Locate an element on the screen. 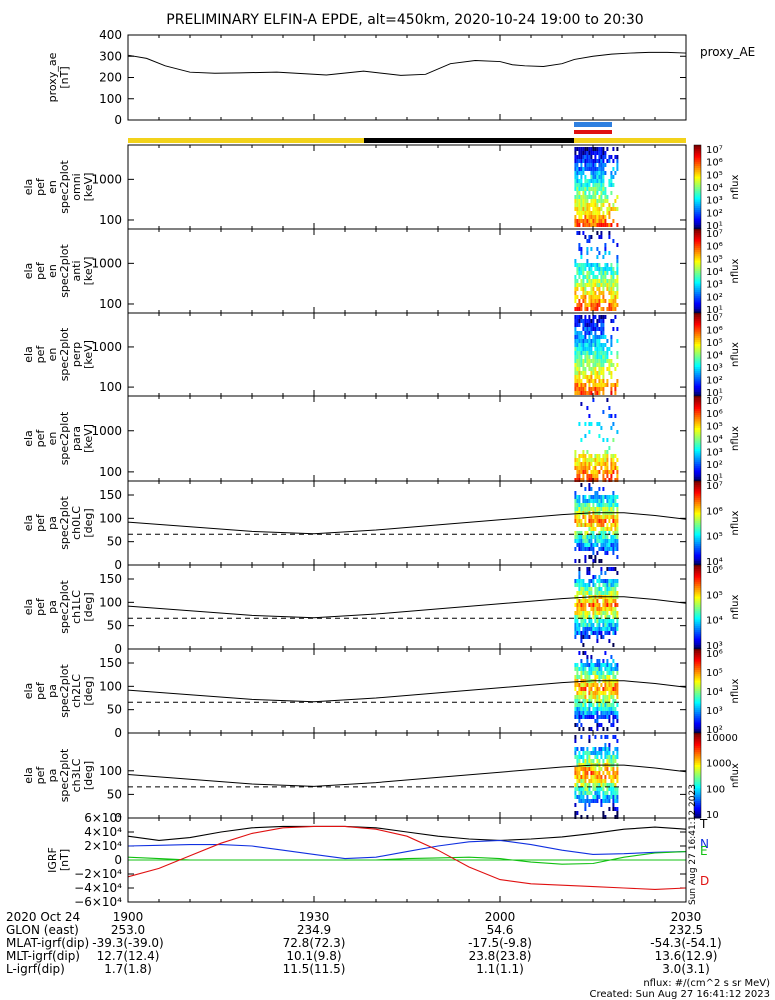 This screenshot has width=775, height=1000. colorbar-tick-ela_pef_en_spec2plot_omni-3: 10⁴ is located at coordinates (714, 188).